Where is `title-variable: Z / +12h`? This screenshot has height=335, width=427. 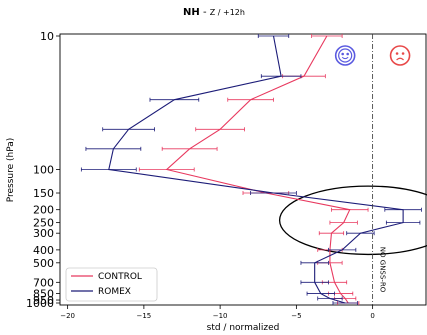 title-variable: Z / +12h is located at coordinates (227, 12).